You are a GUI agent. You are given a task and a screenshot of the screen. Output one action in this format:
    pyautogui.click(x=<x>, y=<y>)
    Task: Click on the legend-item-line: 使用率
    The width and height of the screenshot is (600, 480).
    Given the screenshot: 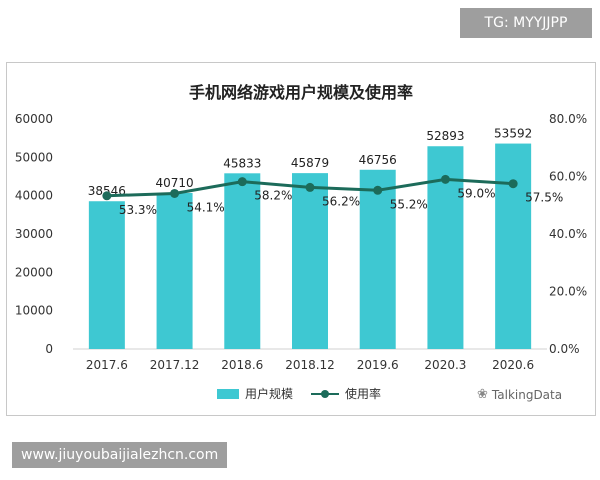 What is the action you would take?
    pyautogui.click(x=346, y=393)
    